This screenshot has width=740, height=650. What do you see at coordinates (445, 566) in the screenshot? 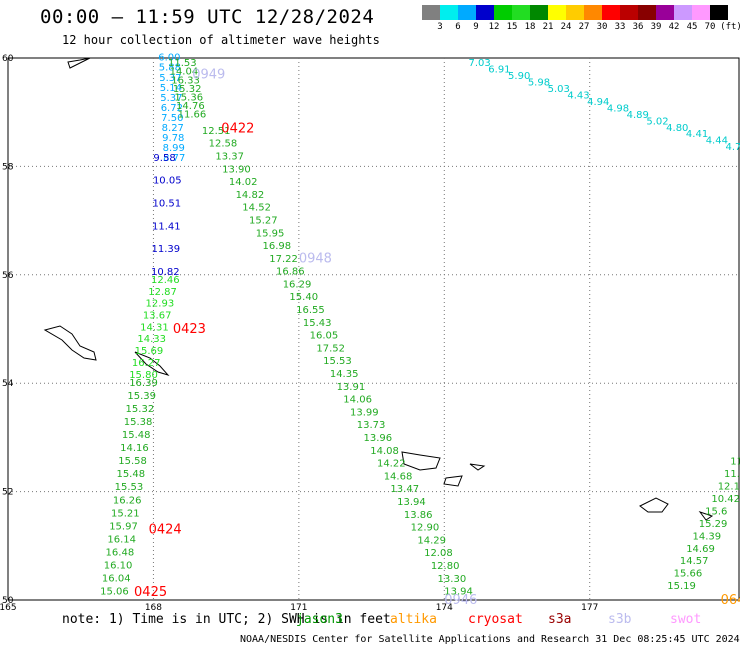
I see `swh-value: 12.80` at bounding box center [445, 566].